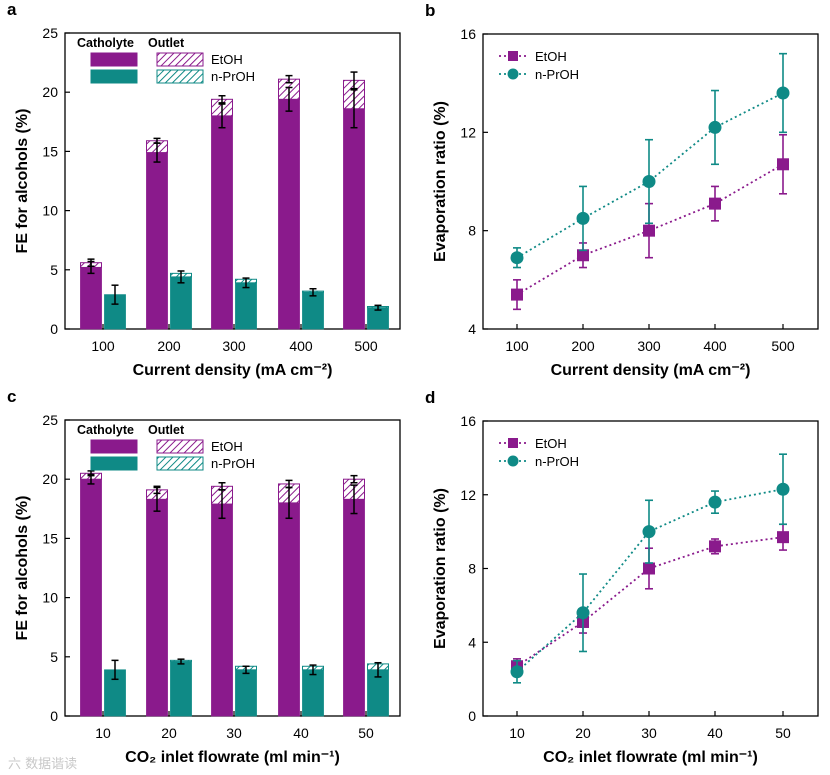  I want to click on panel-letter: c, so click(11, 396).